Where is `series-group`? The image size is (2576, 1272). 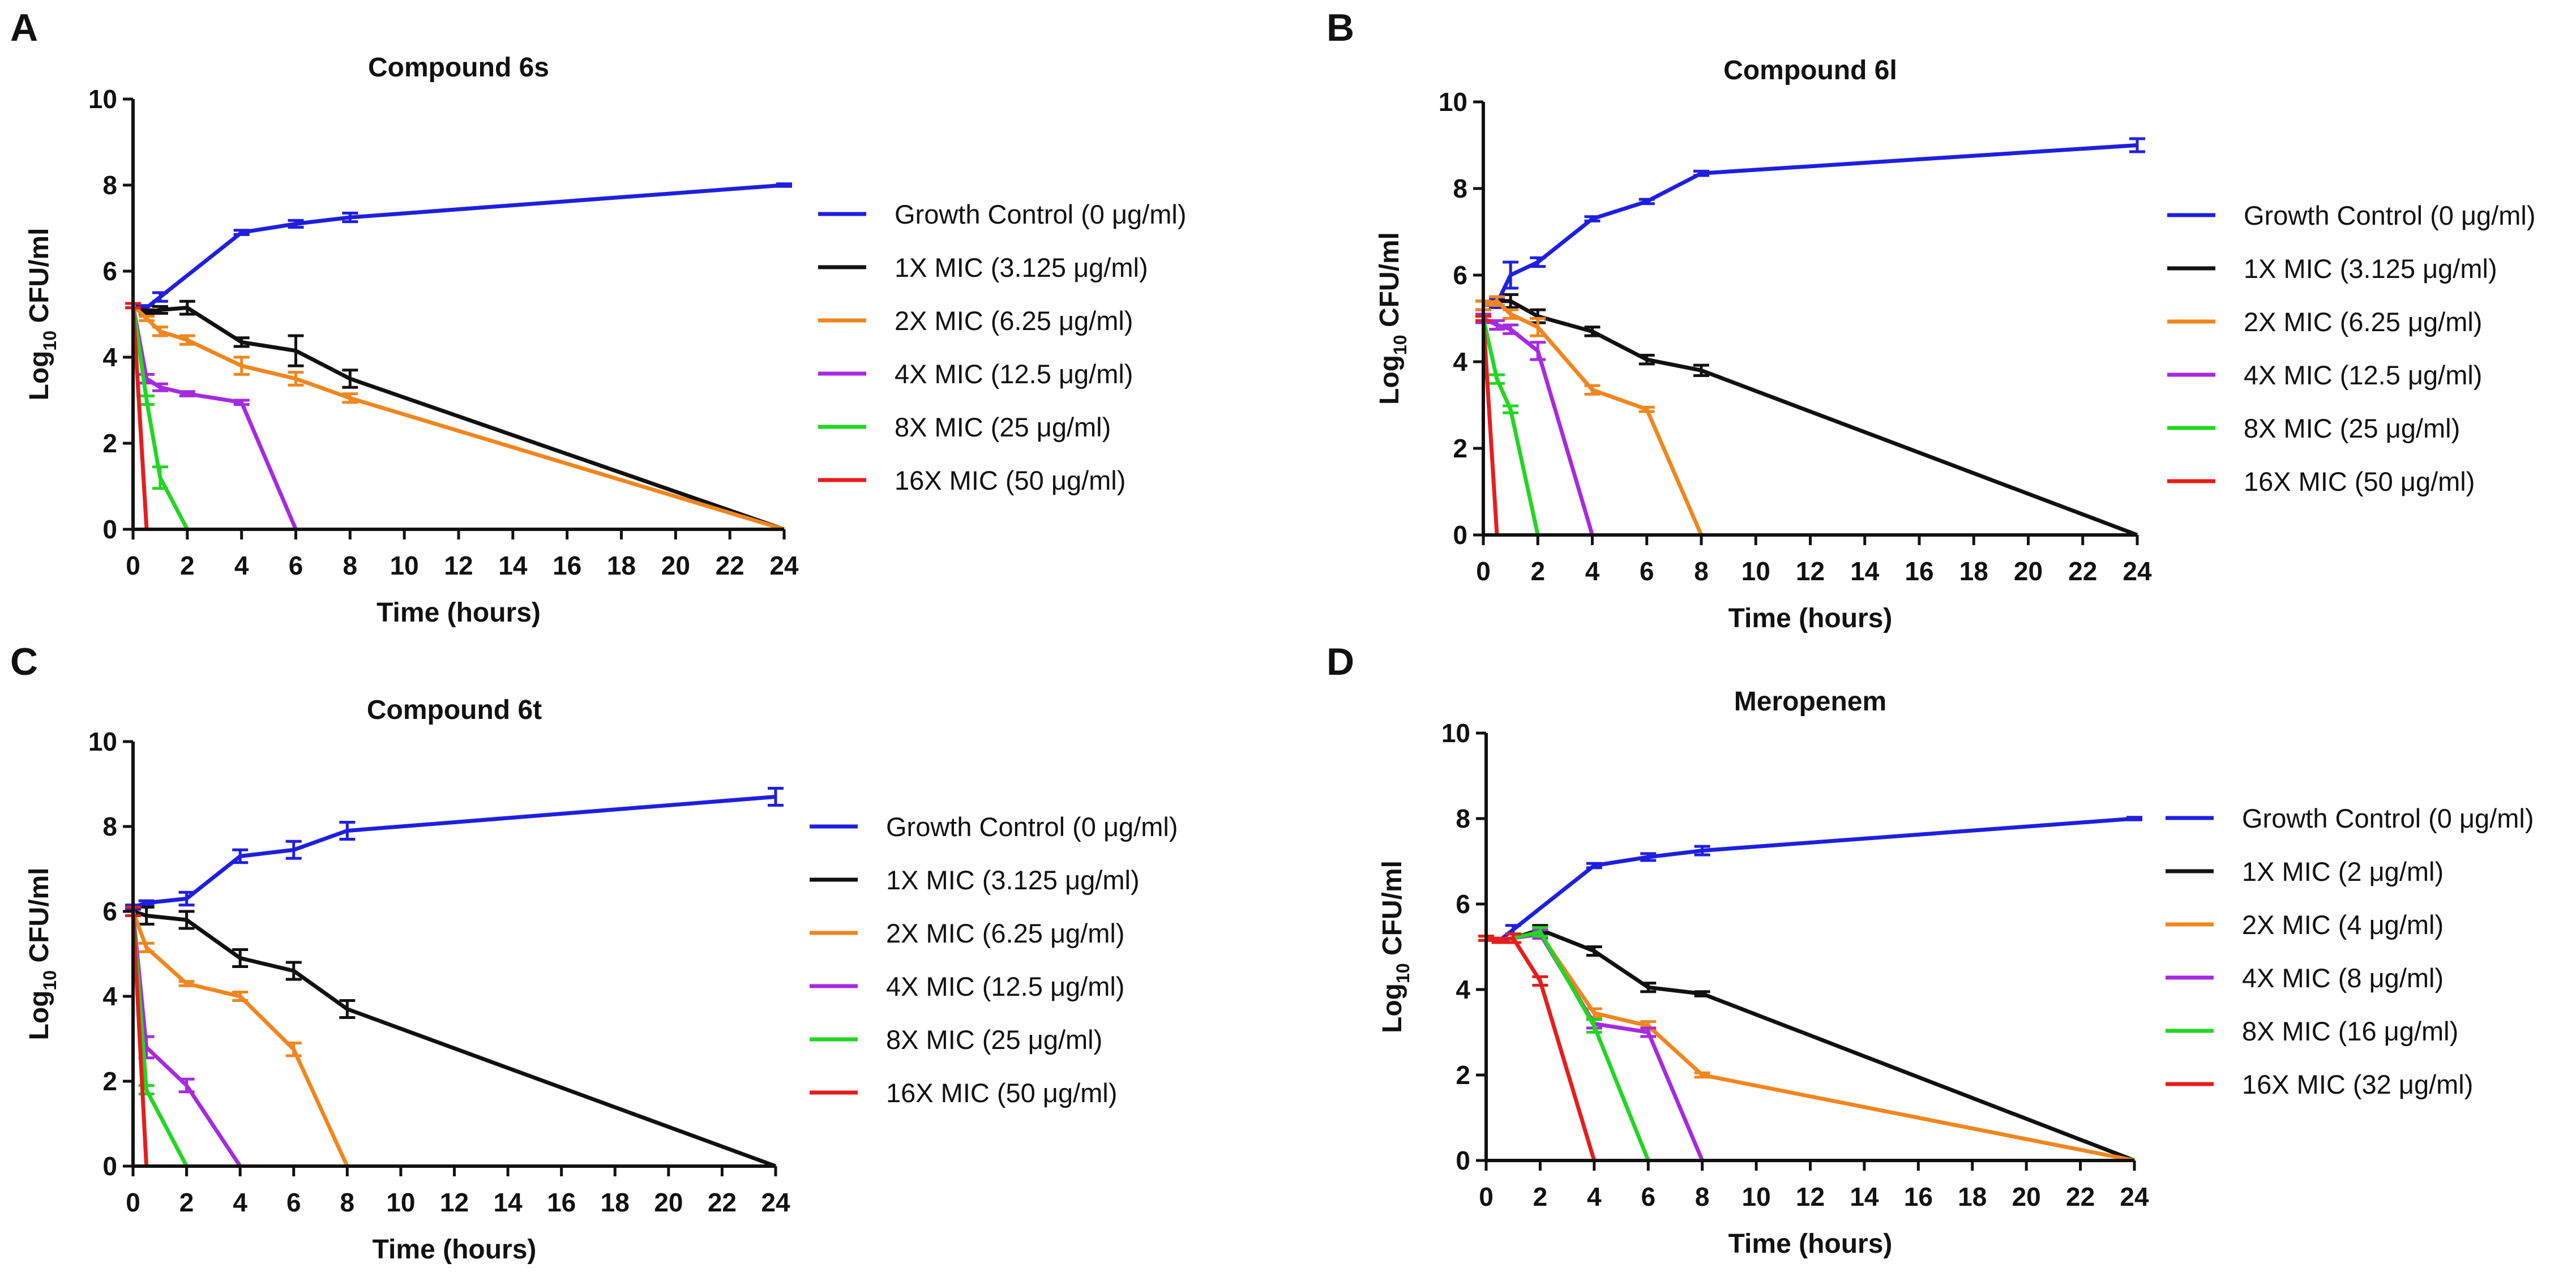 series-group is located at coordinates (1810, 337).